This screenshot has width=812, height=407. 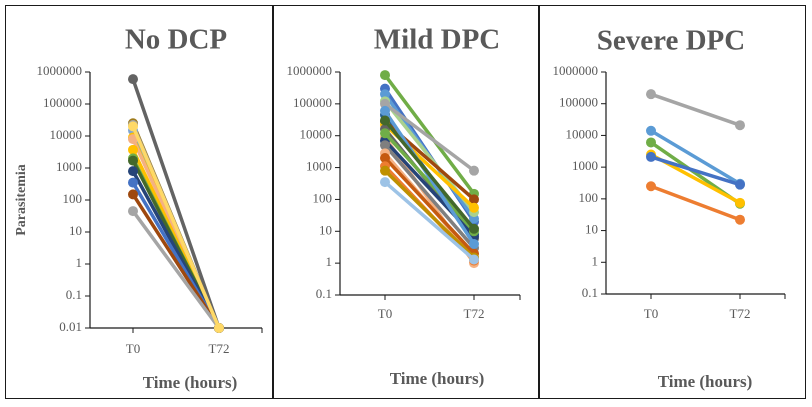 I want to click on chart-title: No DCP, so click(x=176, y=40).